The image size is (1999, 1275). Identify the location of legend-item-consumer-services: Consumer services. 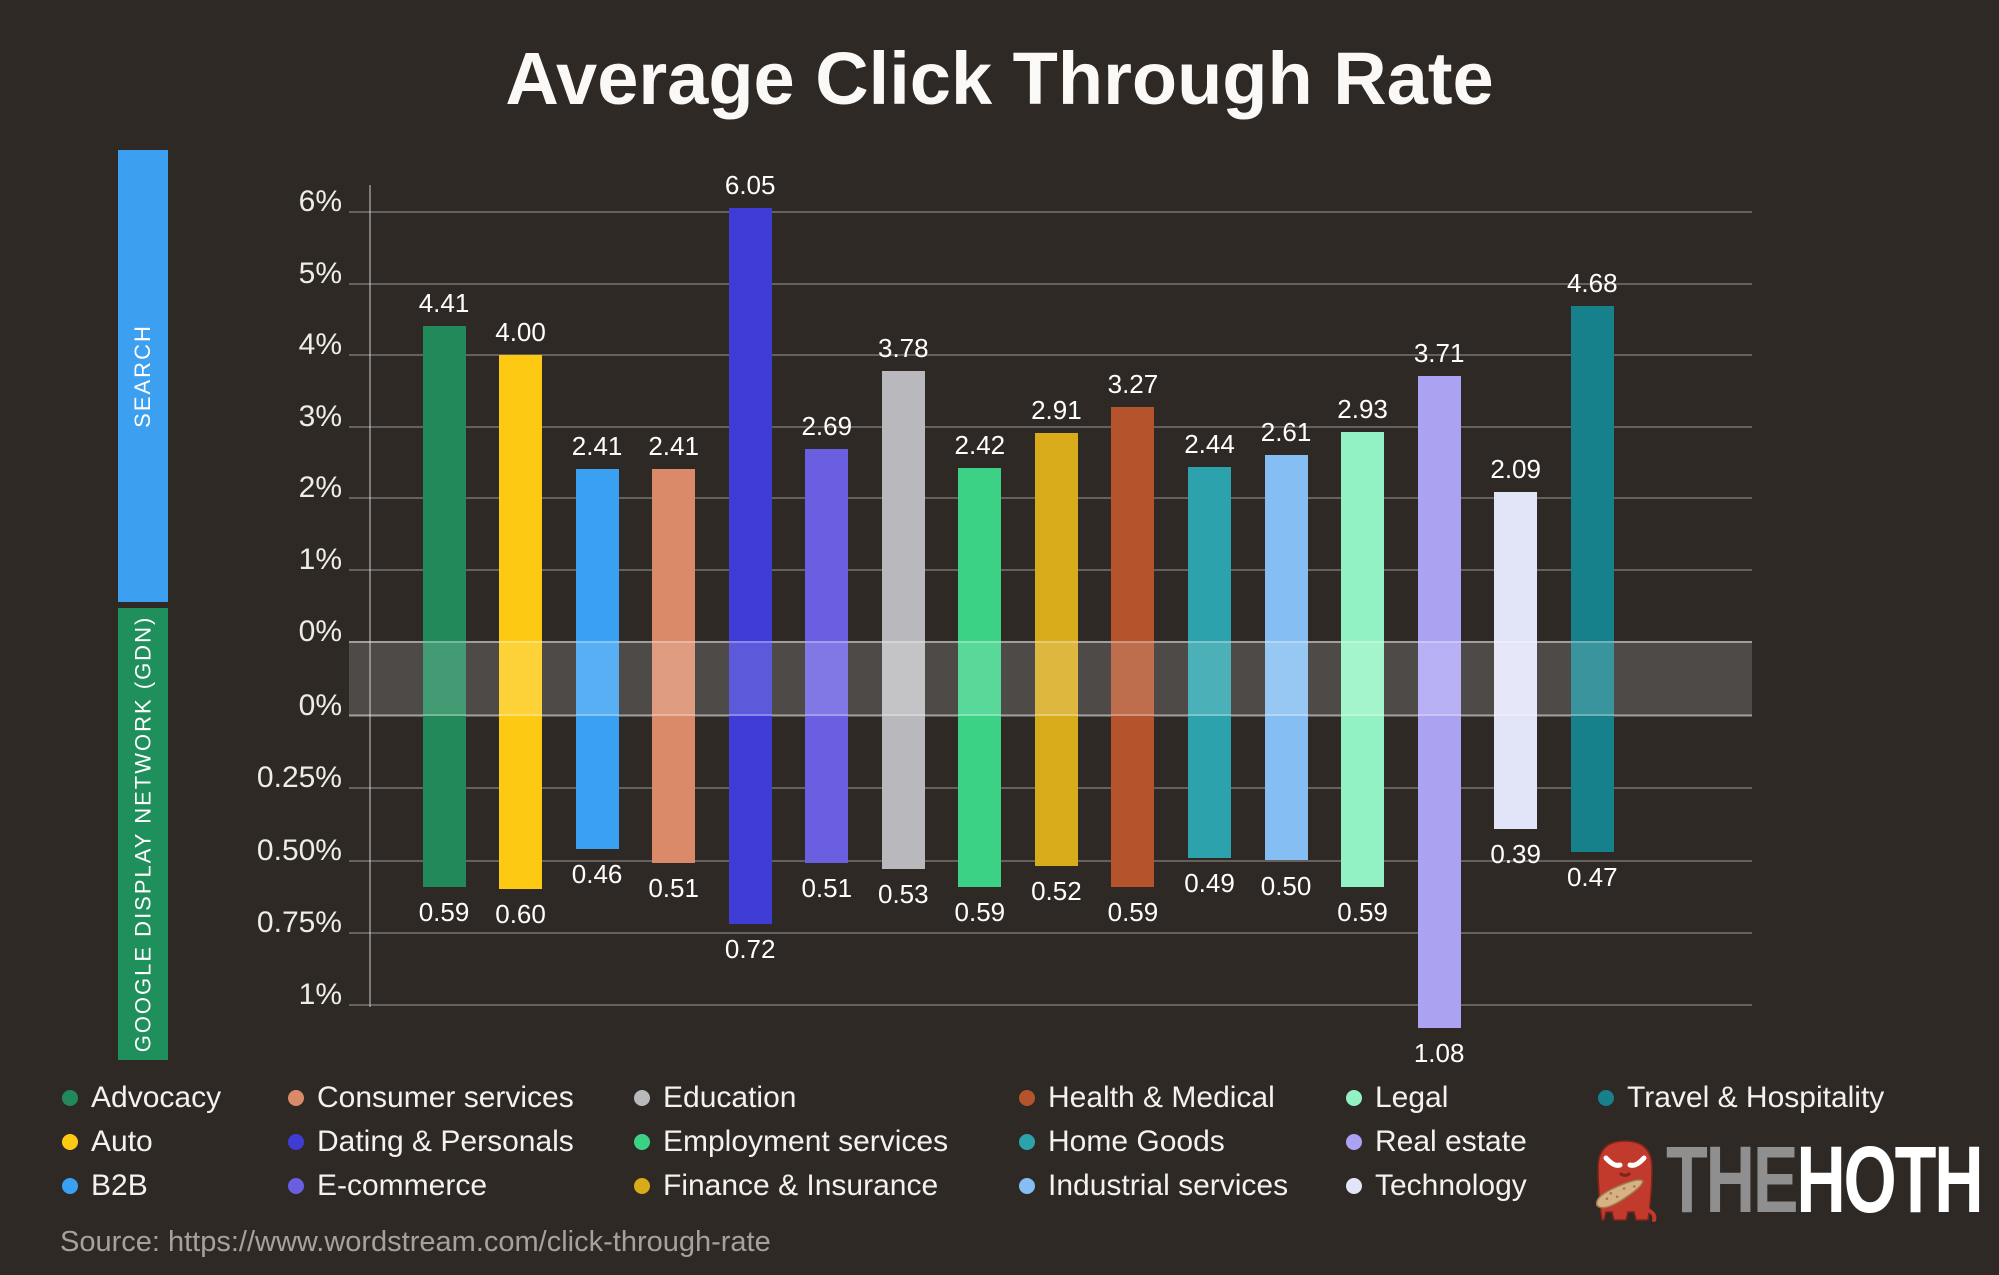
(431, 1098).